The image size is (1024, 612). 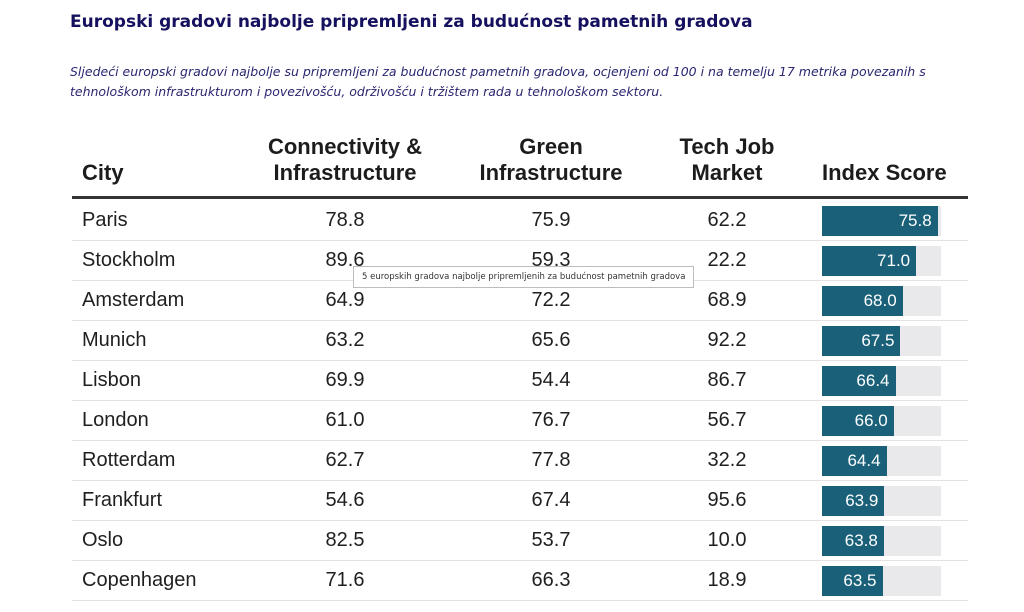 What do you see at coordinates (345, 300) in the screenshot?
I see `cell-connectivity: 64.9` at bounding box center [345, 300].